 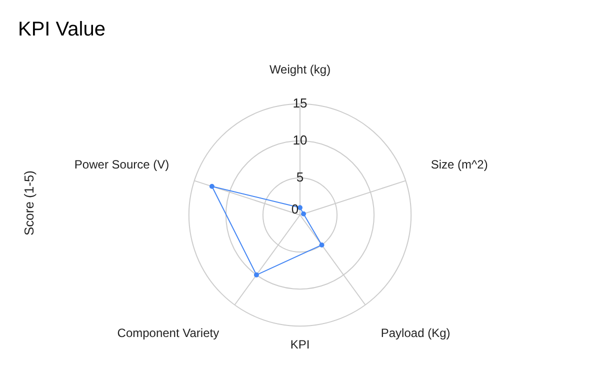 What do you see at coordinates (168, 333) in the screenshot?
I see `spoke-label: Component Variety` at bounding box center [168, 333].